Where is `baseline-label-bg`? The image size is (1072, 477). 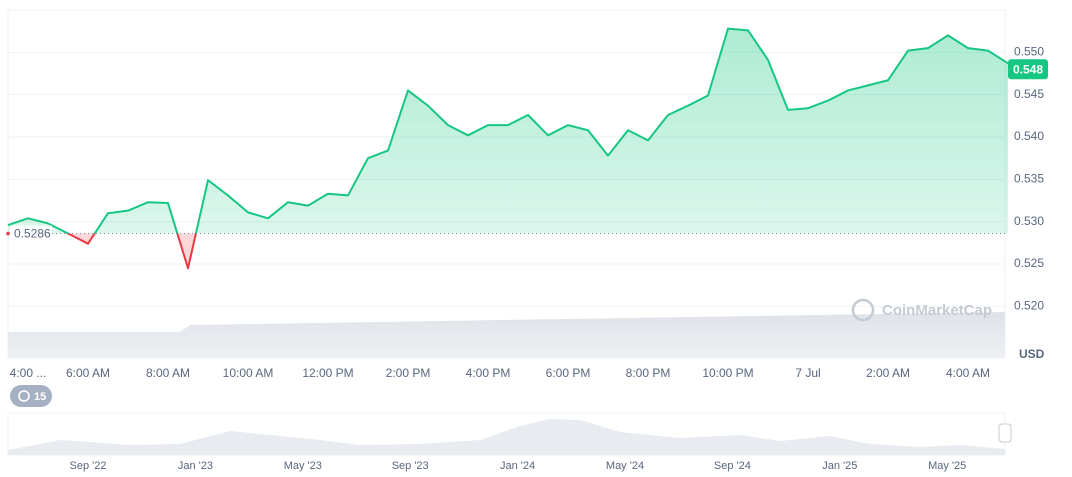
baseline-label-bg is located at coordinates (31, 233).